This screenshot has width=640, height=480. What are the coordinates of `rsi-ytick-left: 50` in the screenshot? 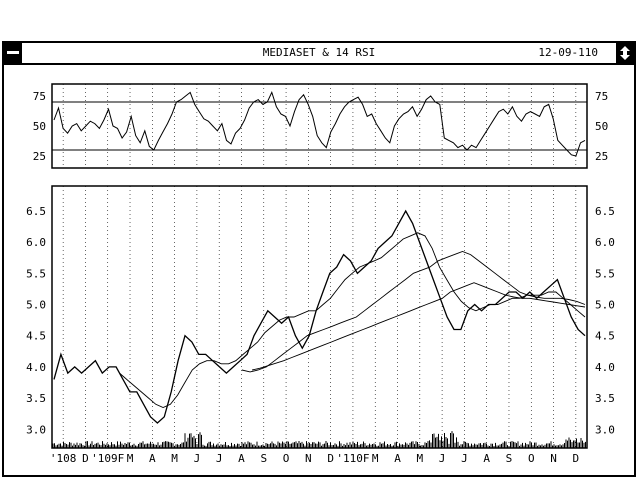 It's located at (39, 126).